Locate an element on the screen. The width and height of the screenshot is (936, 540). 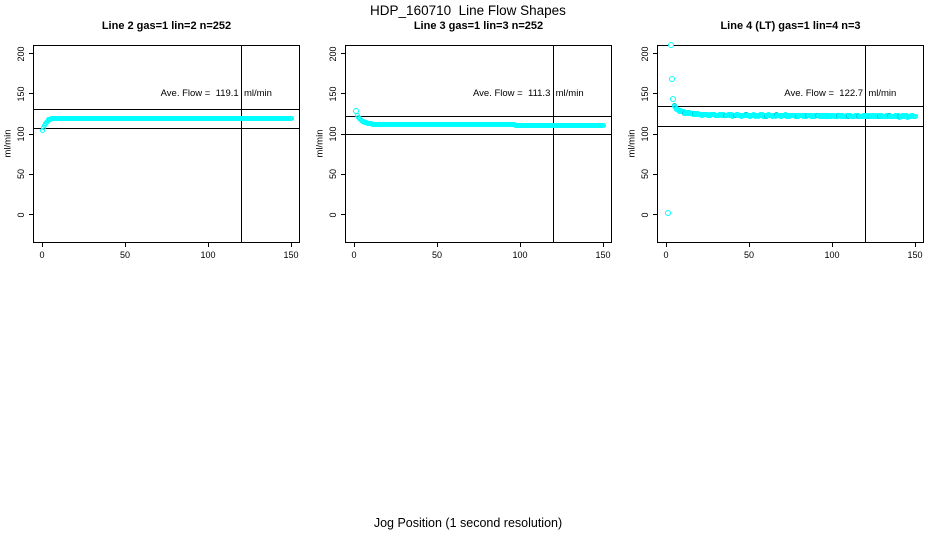
x-axis-label: Jog Position (1 second resolution) is located at coordinates (468, 523).